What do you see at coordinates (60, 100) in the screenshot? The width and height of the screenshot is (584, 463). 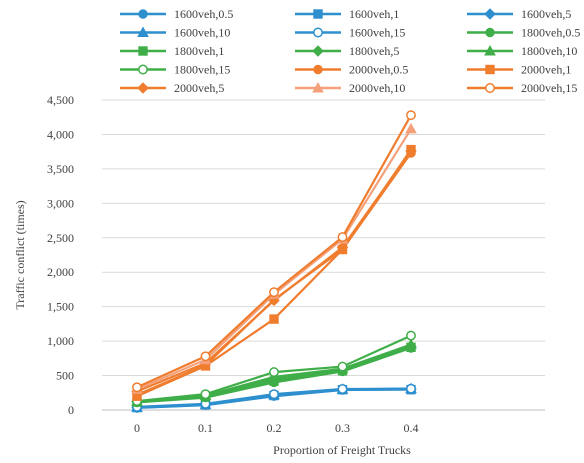 I see `y-tick-label: 4,500` at bounding box center [60, 100].